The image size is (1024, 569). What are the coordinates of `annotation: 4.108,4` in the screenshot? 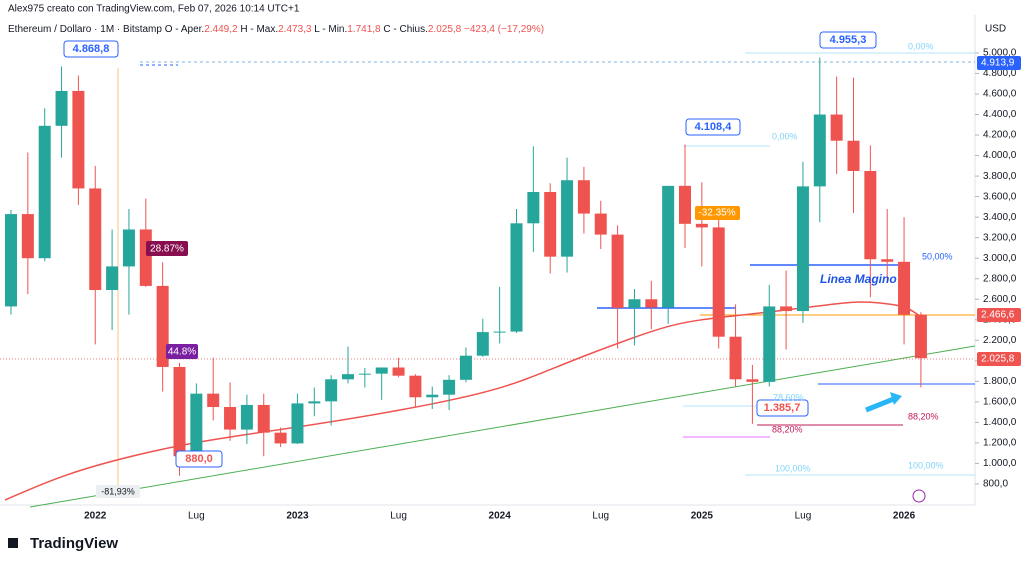 It's located at (714, 127).